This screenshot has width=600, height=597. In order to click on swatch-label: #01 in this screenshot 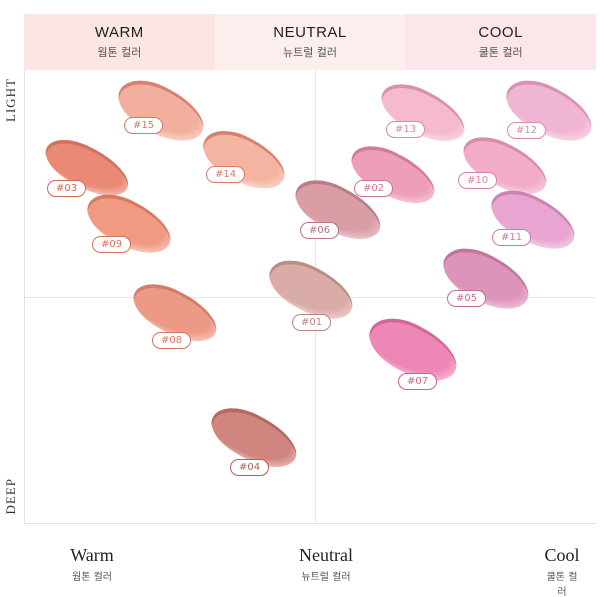, I will do `click(312, 322)`.